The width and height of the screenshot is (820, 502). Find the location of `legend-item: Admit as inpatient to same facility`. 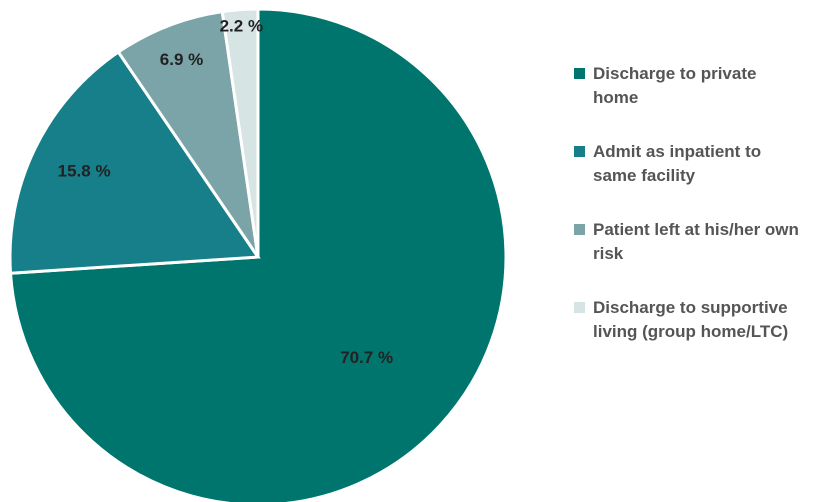

legend-item: Admit as inpatient to same facility is located at coordinates (689, 164).